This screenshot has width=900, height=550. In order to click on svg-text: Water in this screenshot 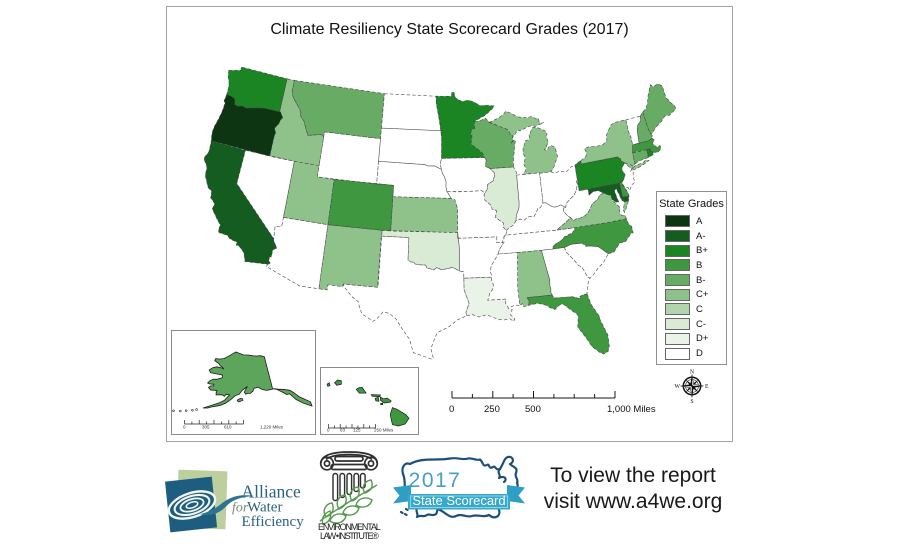, I will do `click(264, 508)`.